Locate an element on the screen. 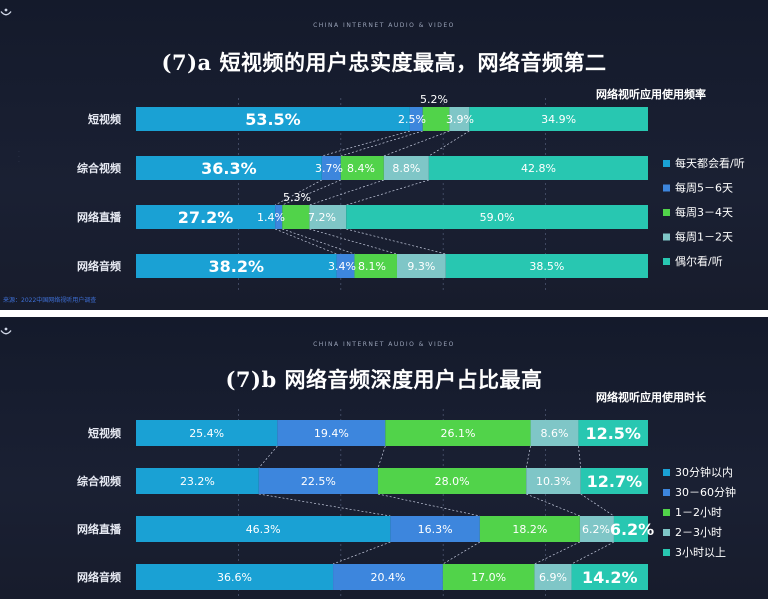 The image size is (768, 599). bar-segment-短视频-每周5-6天 is located at coordinates (416, 119).